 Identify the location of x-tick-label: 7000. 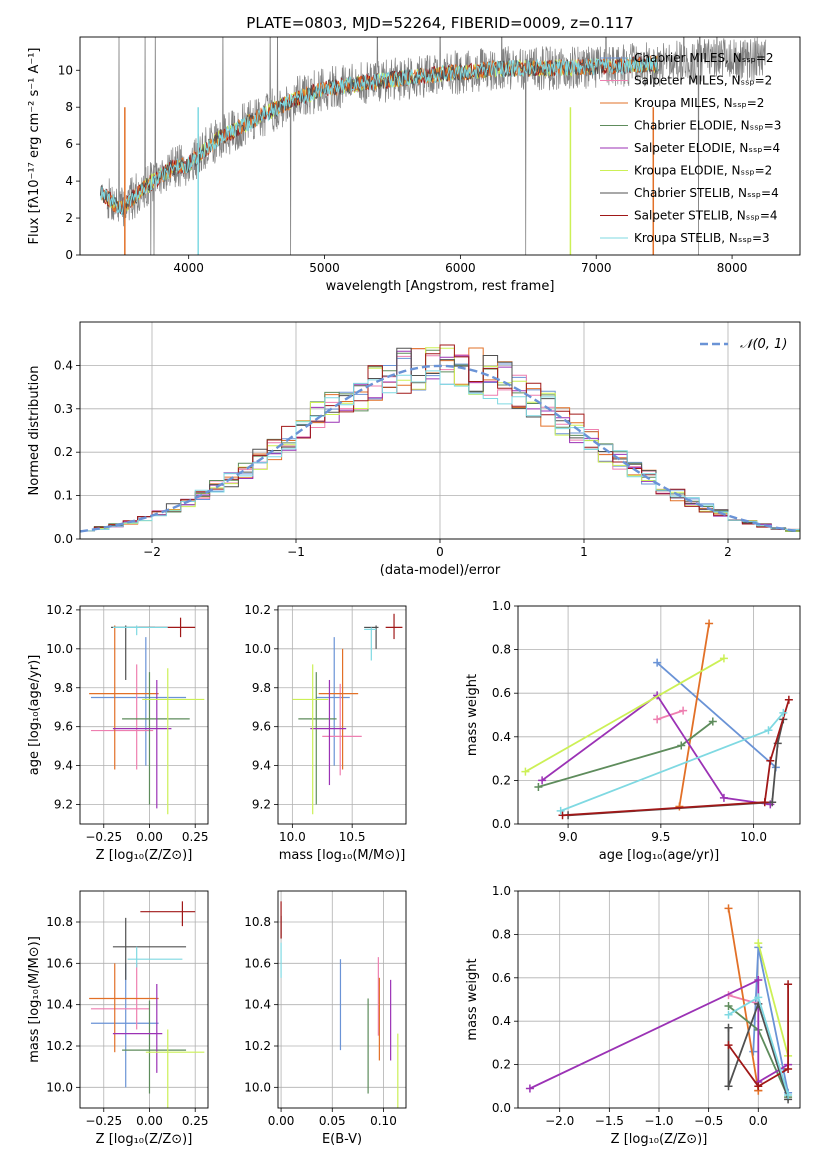
(596, 268).